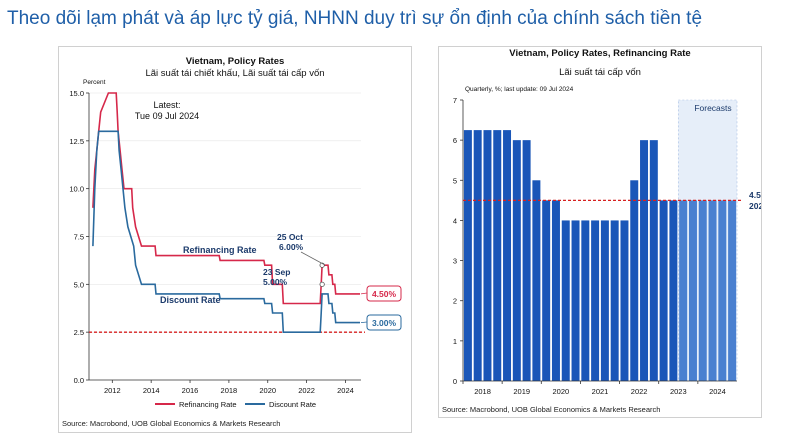  I want to click on left-y-tick-label: 7.5, so click(79, 237).